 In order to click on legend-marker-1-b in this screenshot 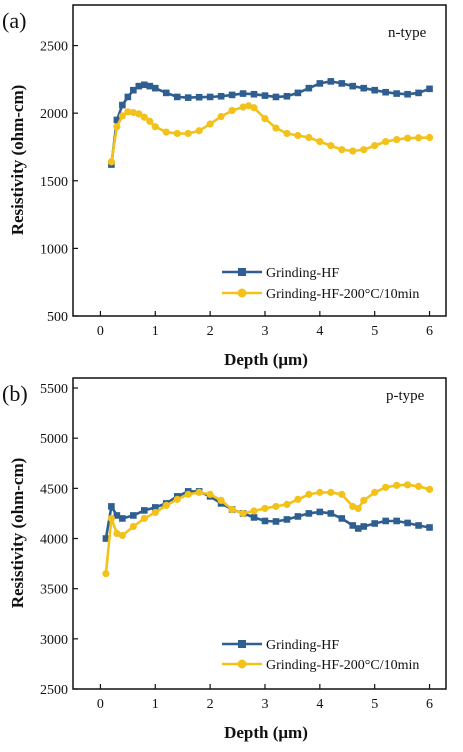, I will do `click(242, 644)`.